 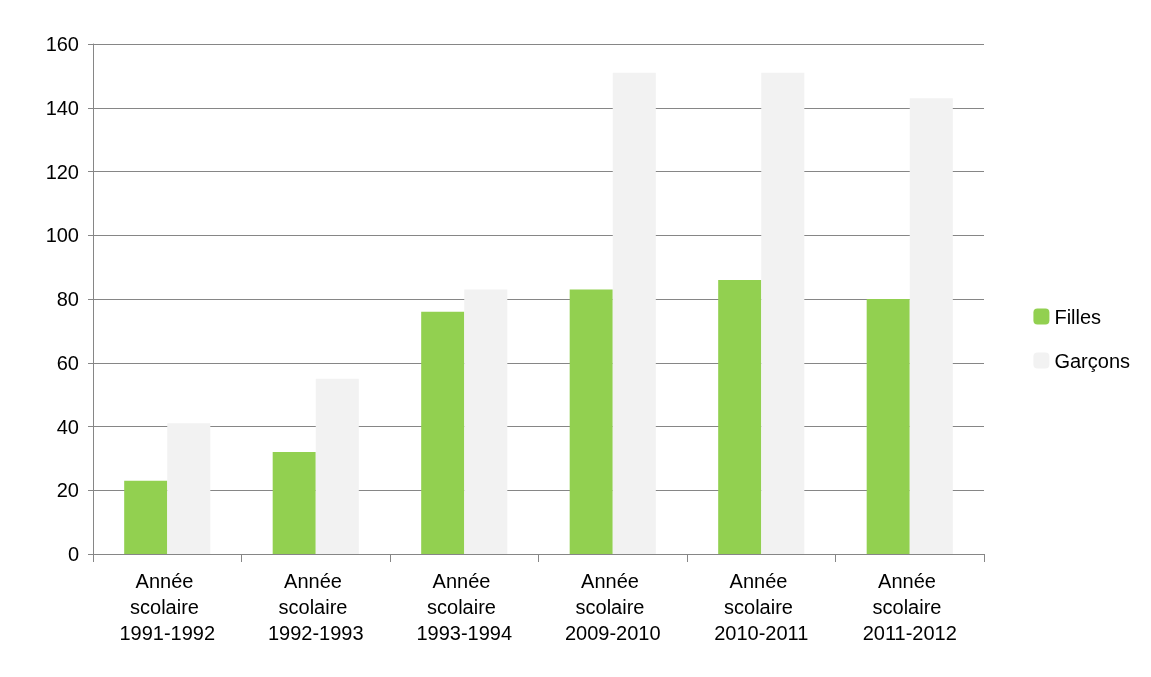 I want to click on x-tick-label: Année scolaire 1993-1994, so click(x=464, y=607).